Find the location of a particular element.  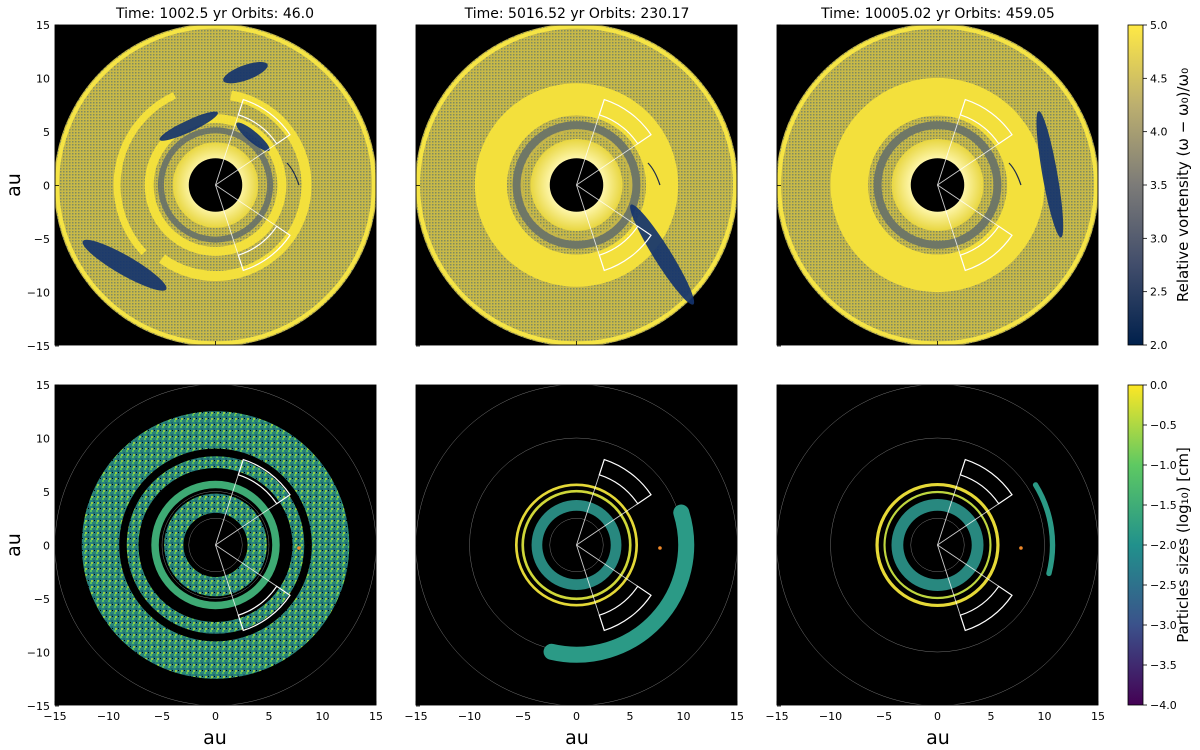

colorbar-bottom-label: Particles sizes (log₁₀) [cm] is located at coordinates (1183, 545).